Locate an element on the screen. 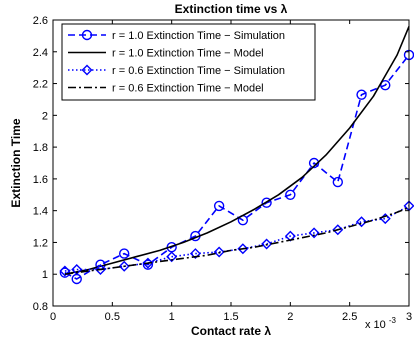 The image size is (414, 347). legend-entry: r = 0.6 Extinction Time − Model is located at coordinates (166, 89).